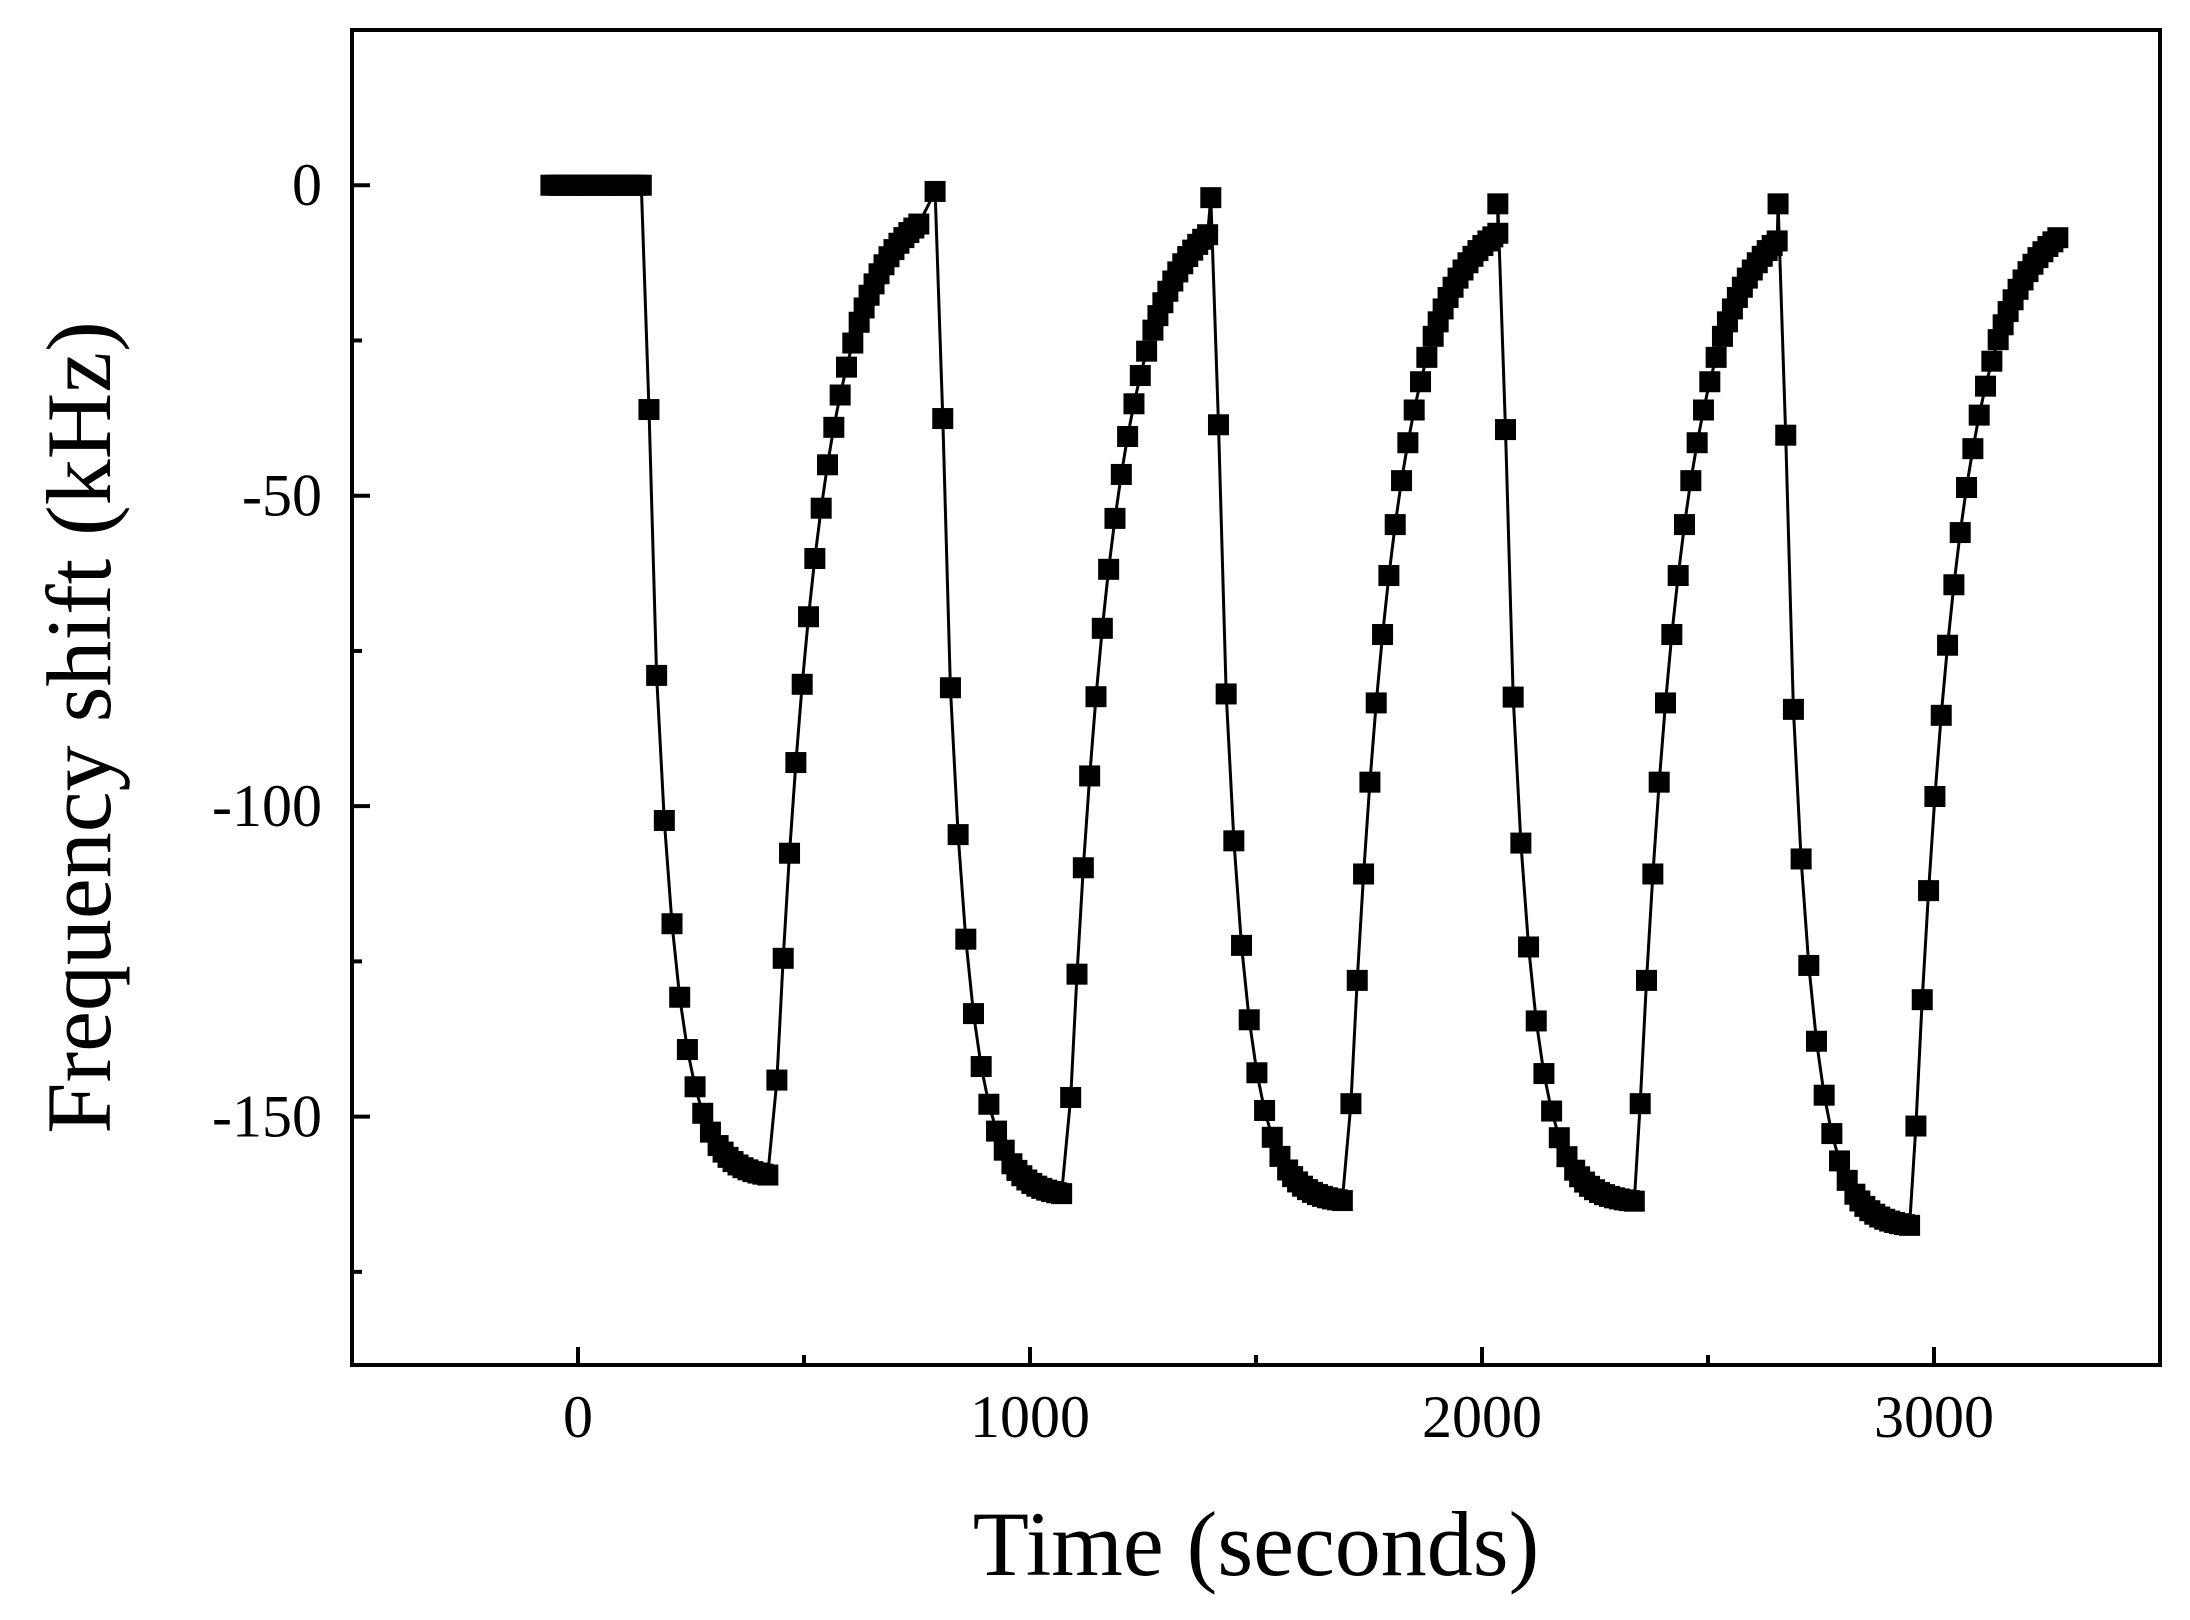 This screenshot has height=1620, width=2190. I want to click on y-tick-label: -150, so click(267, 1117).